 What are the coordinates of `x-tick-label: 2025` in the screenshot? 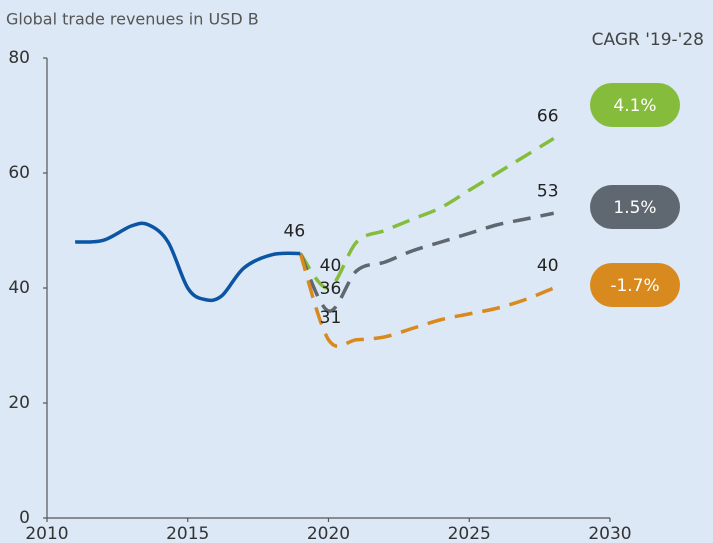 It's located at (469, 533).